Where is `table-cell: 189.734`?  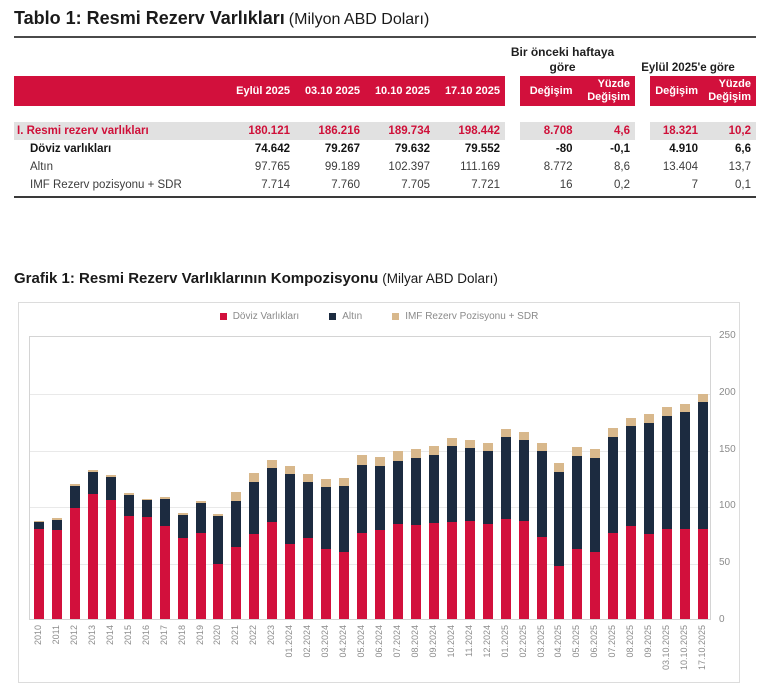 table-cell: 189.734 is located at coordinates (409, 131).